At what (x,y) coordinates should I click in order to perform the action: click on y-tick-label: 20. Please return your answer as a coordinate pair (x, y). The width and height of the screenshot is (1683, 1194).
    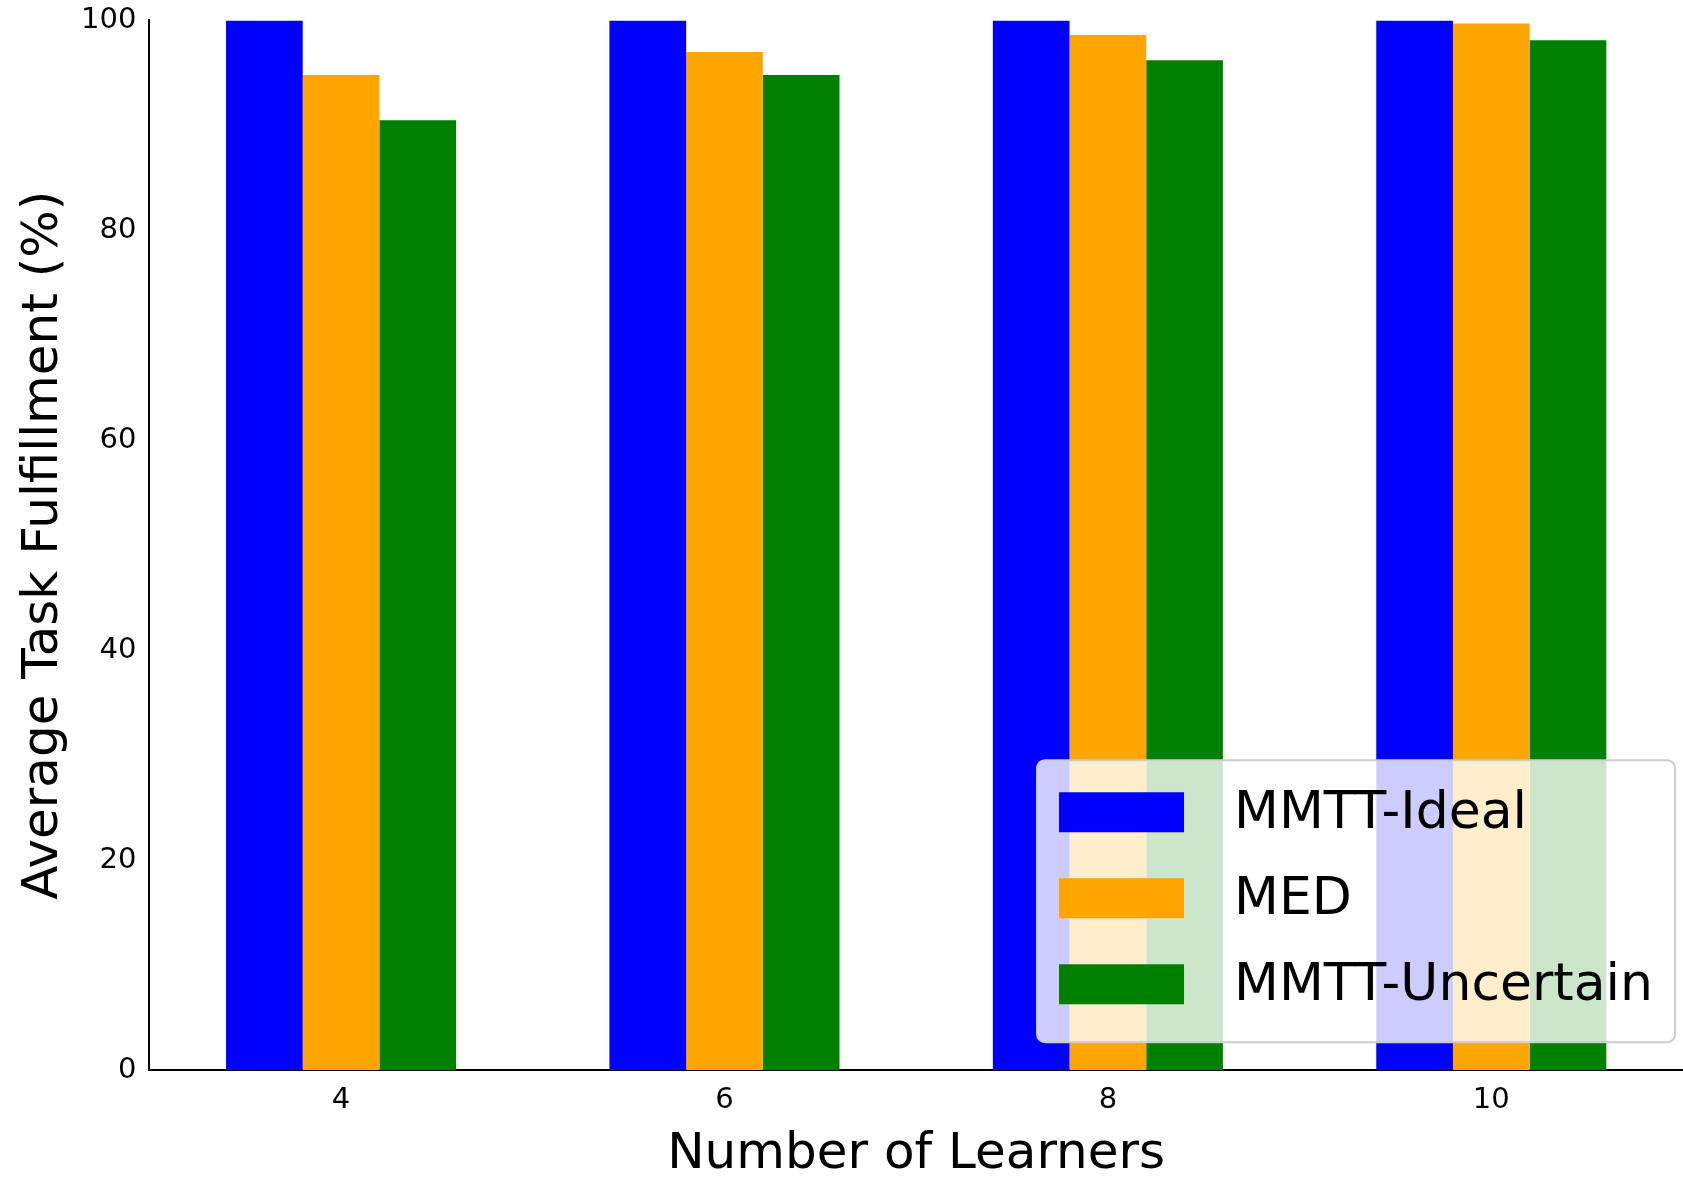
    Looking at the image, I should click on (118, 857).